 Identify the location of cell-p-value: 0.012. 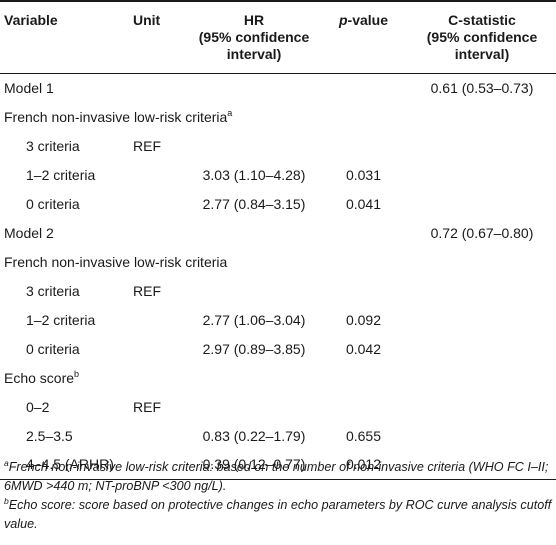
(363, 464).